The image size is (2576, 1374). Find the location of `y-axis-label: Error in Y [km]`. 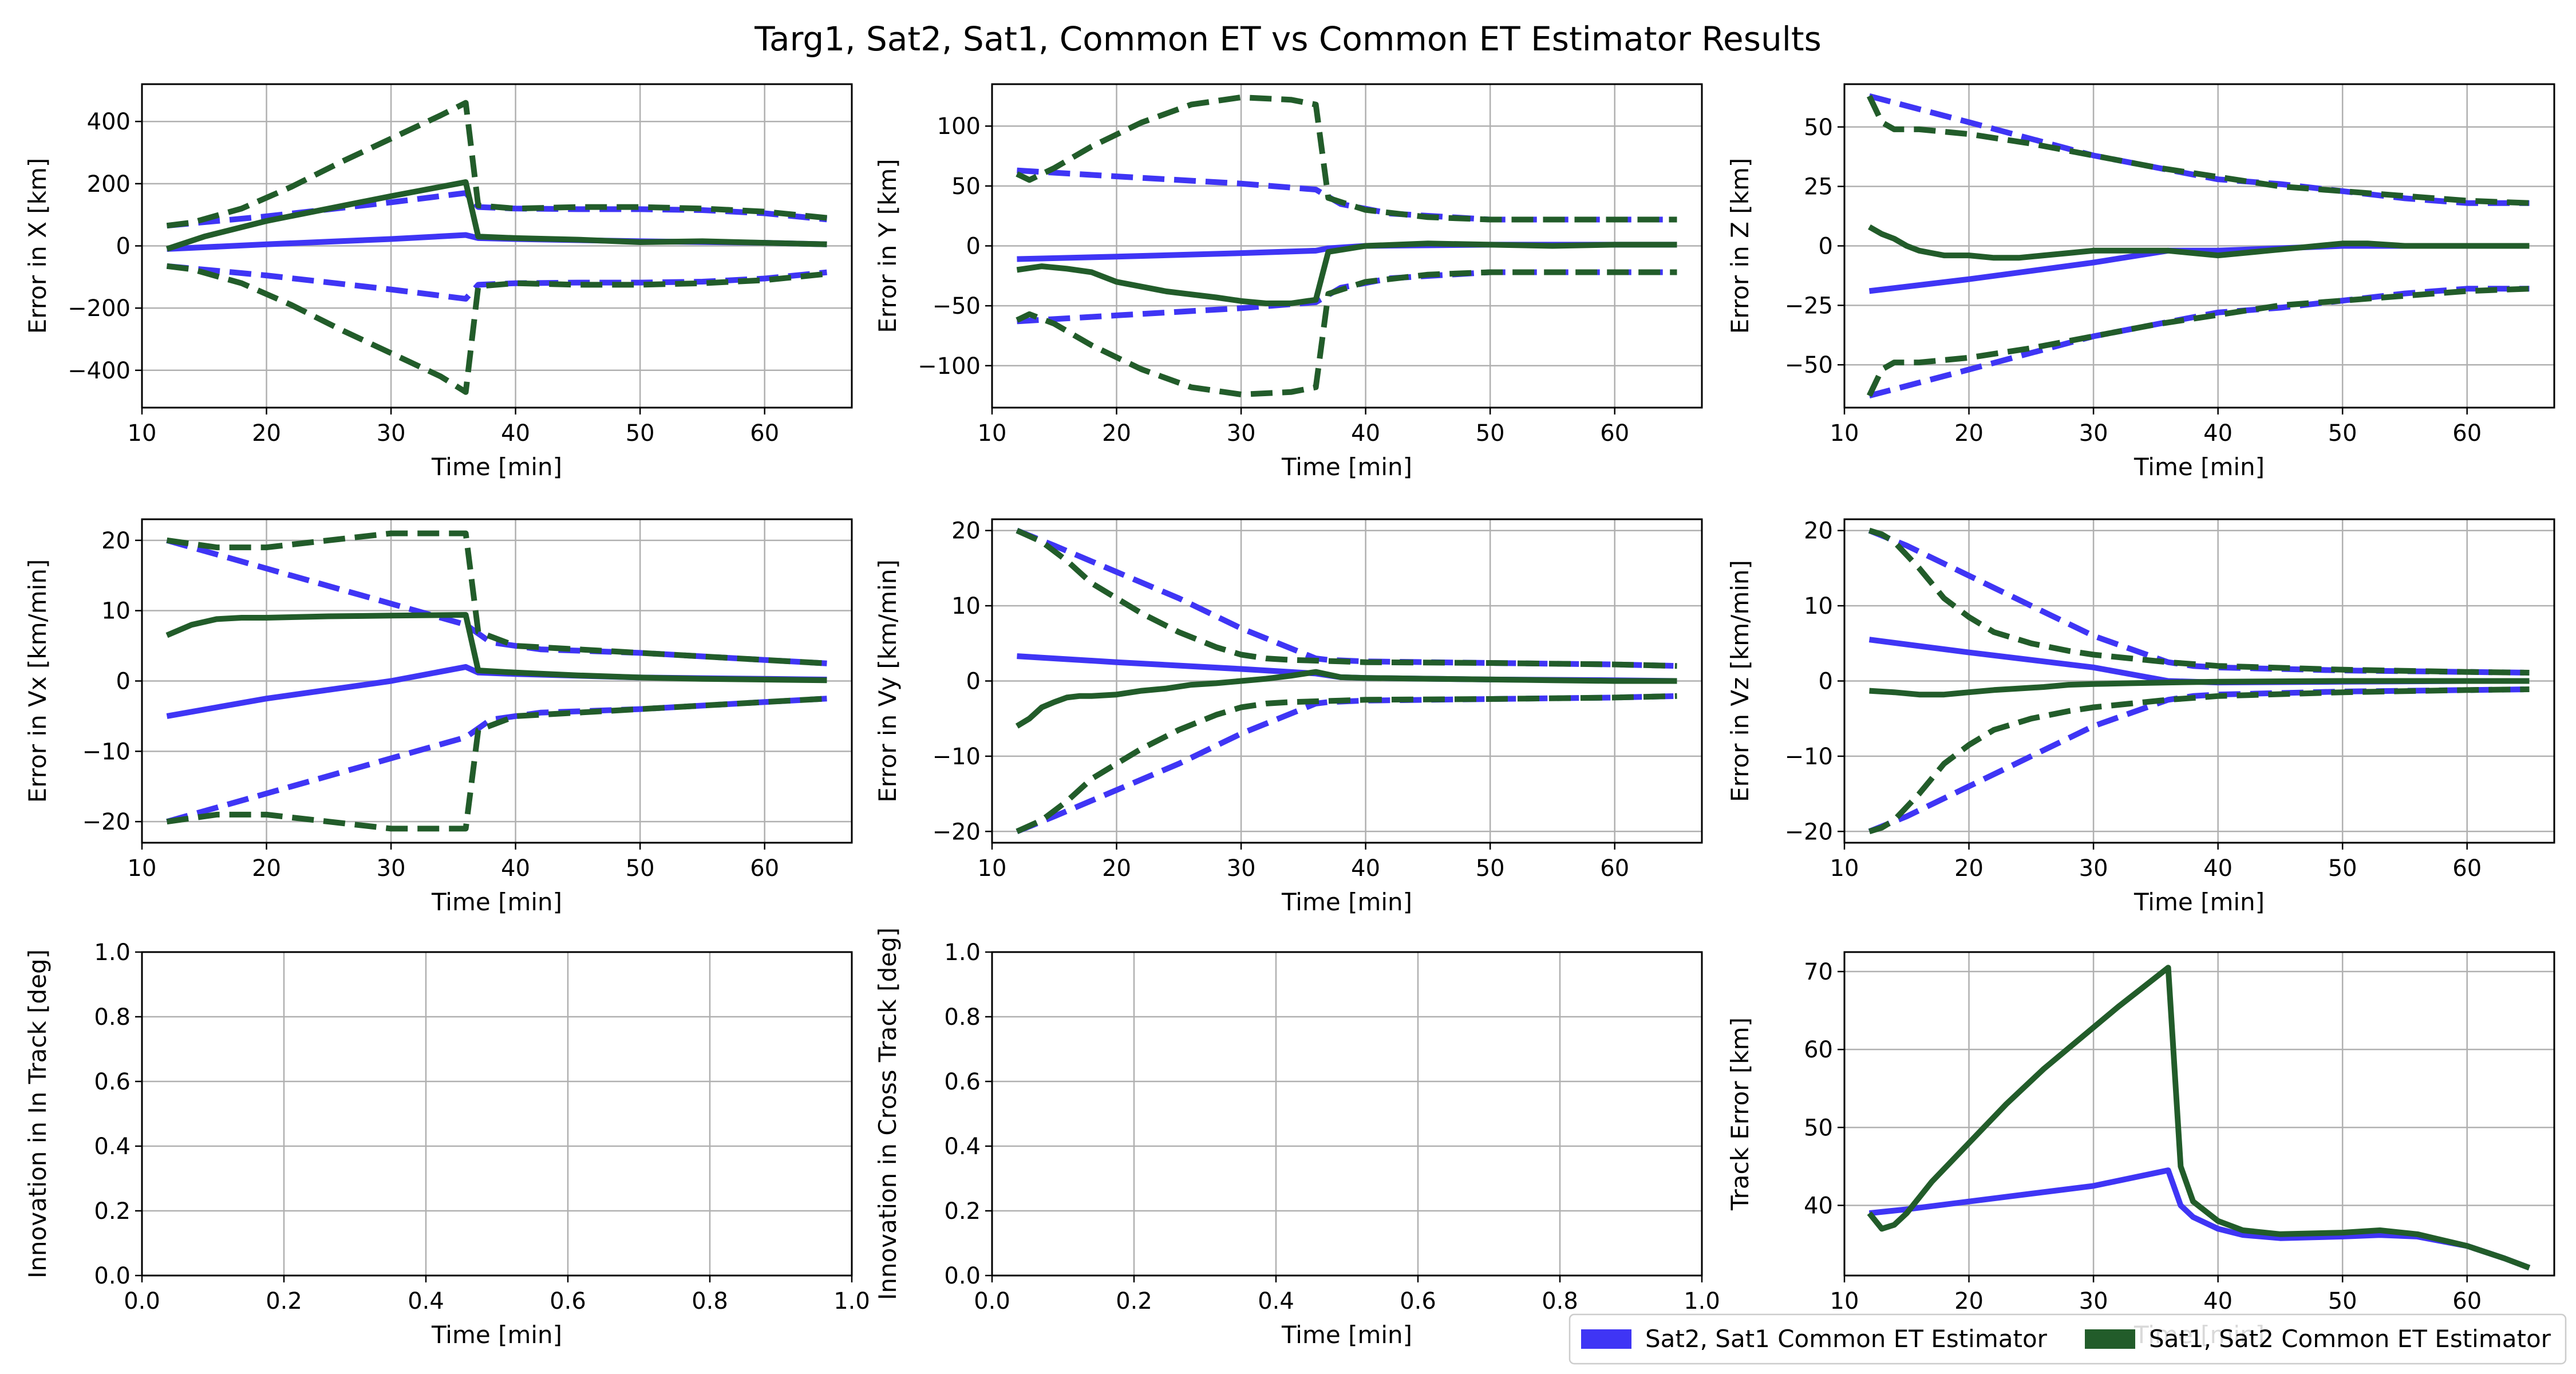

y-axis-label: Error in Y [km] is located at coordinates (888, 246).